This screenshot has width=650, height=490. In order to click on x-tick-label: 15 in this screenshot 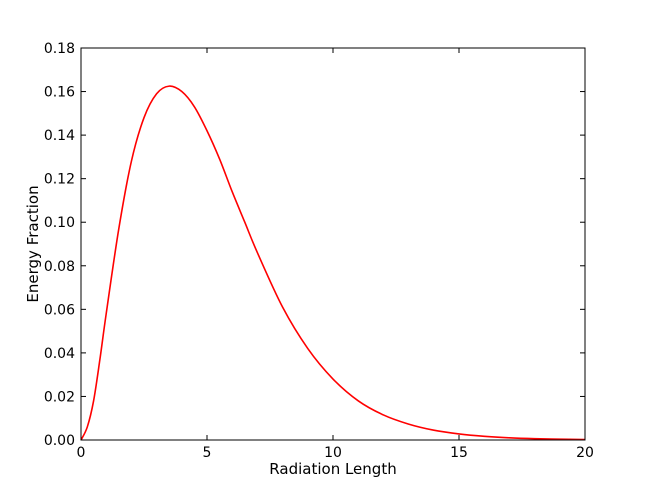, I will do `click(459, 453)`.